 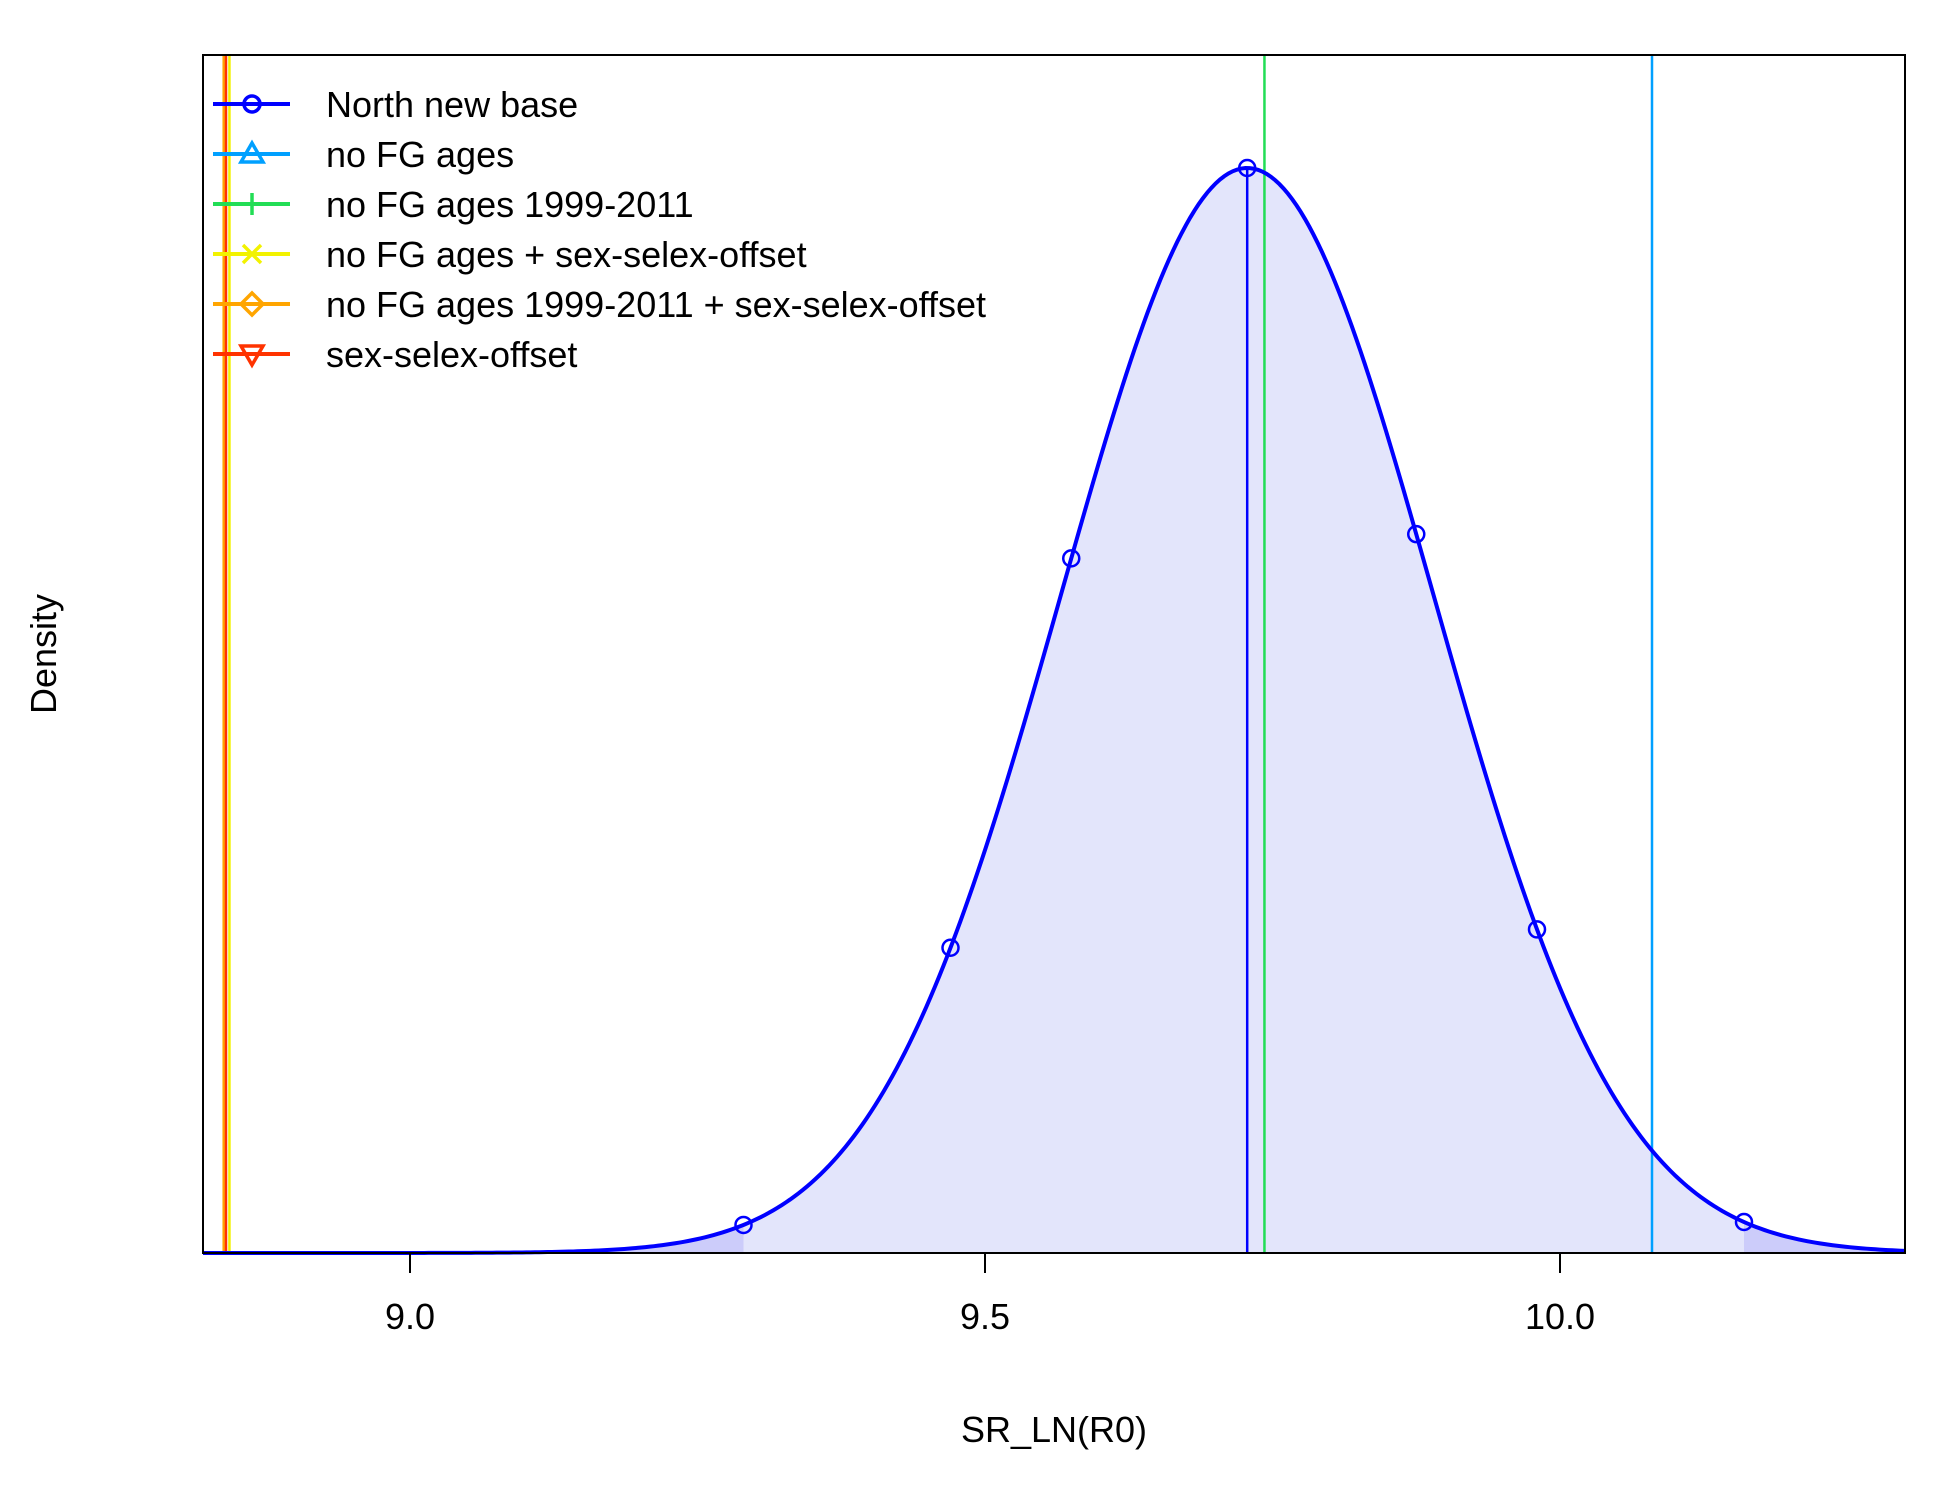 I want to click on x-tick-label: 10.0, so click(x=1560, y=1316).